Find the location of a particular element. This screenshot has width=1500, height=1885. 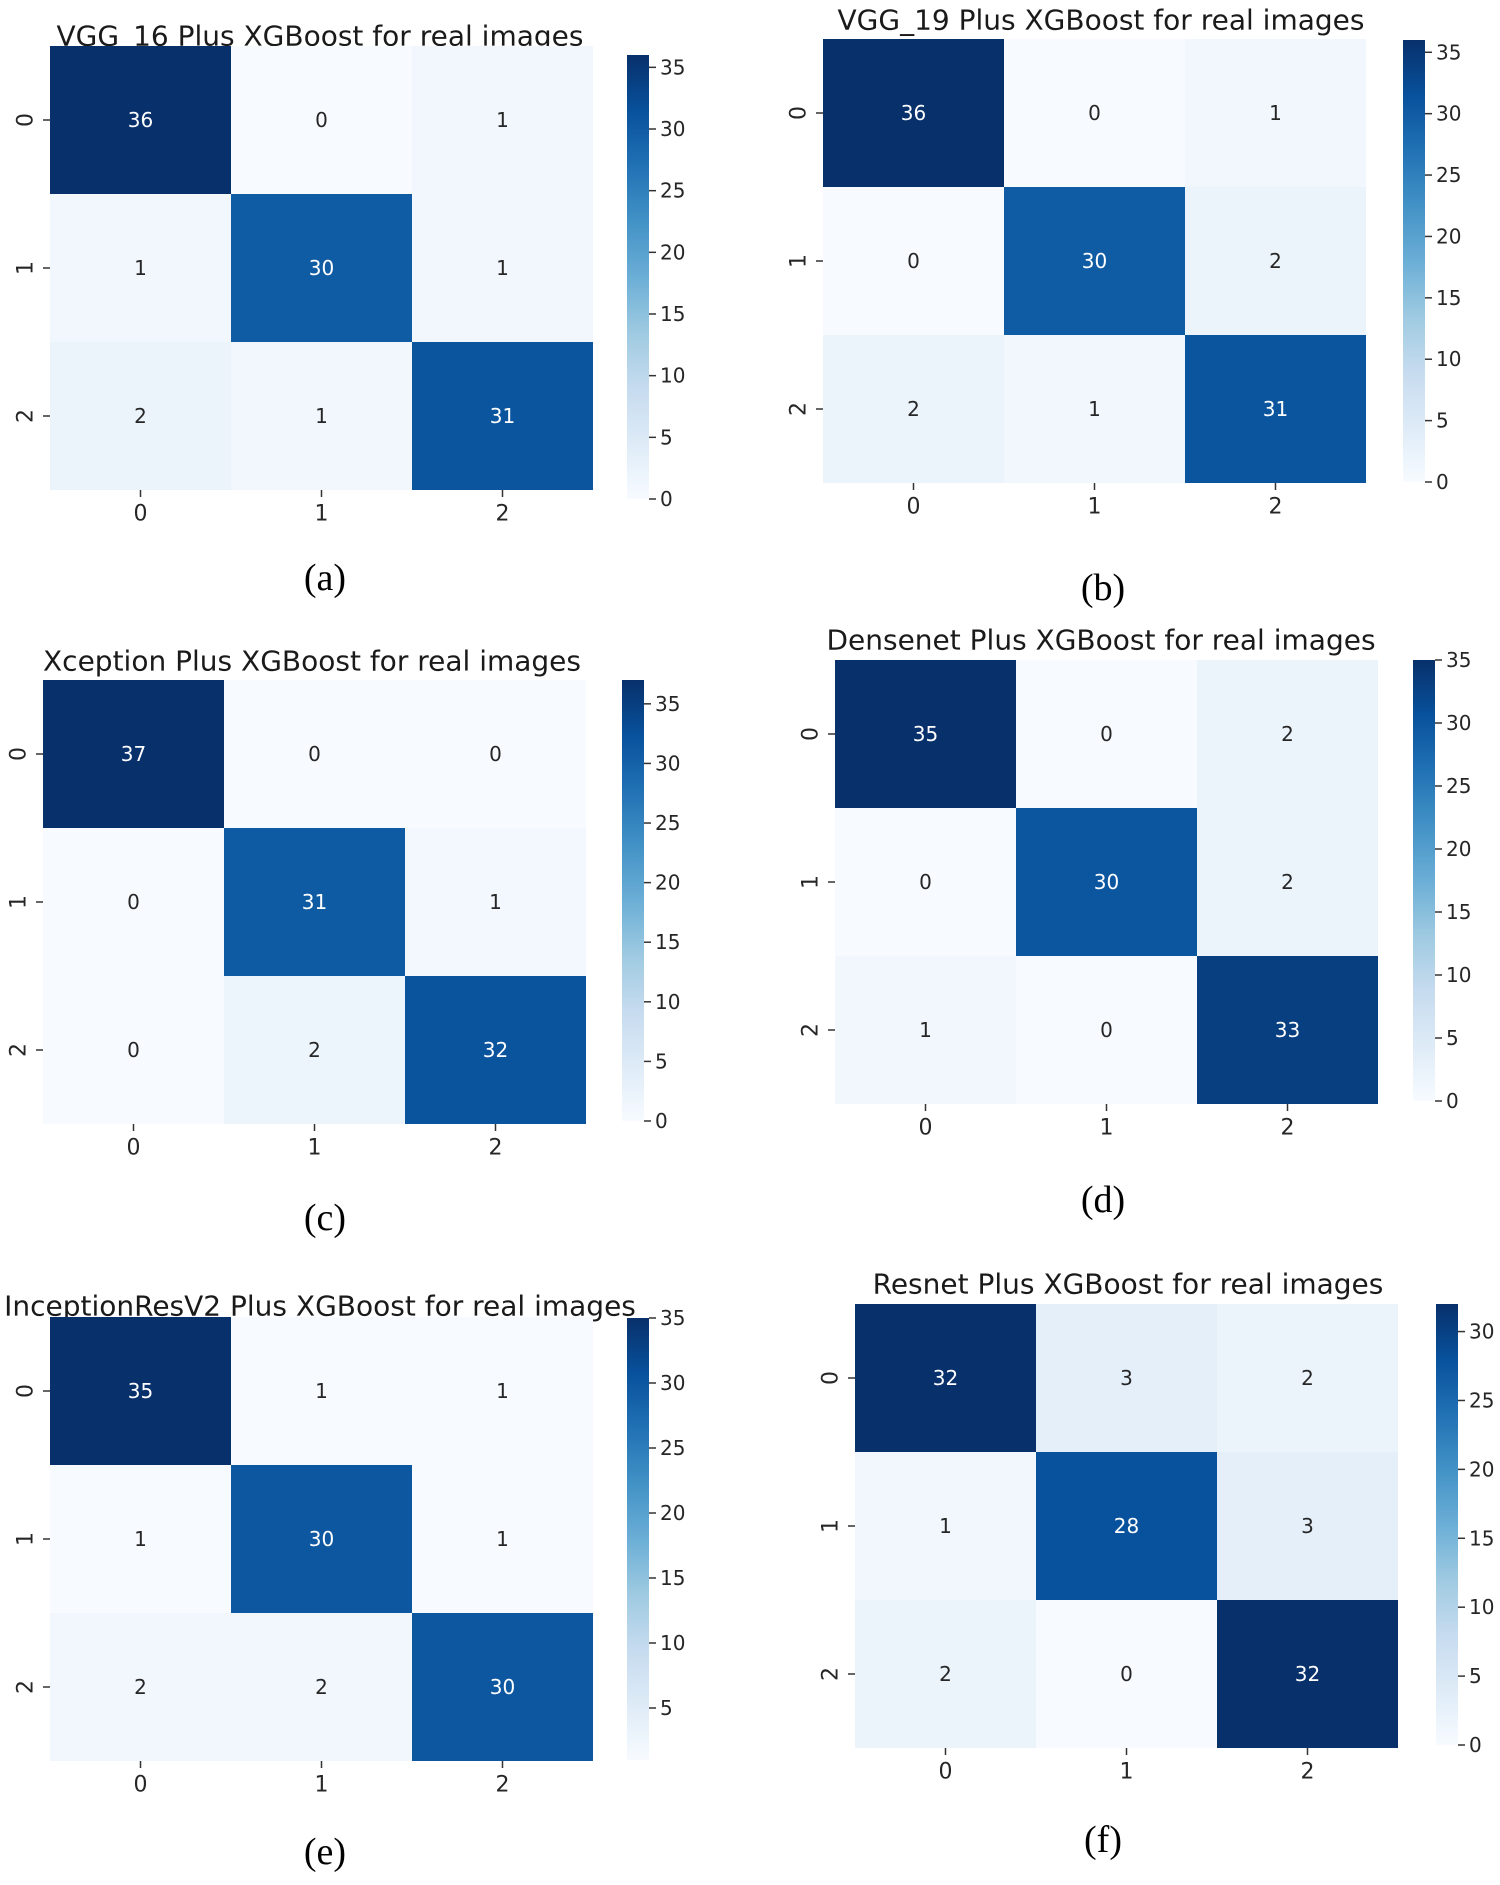

cell-value-label: 3 is located at coordinates (1307, 1526).